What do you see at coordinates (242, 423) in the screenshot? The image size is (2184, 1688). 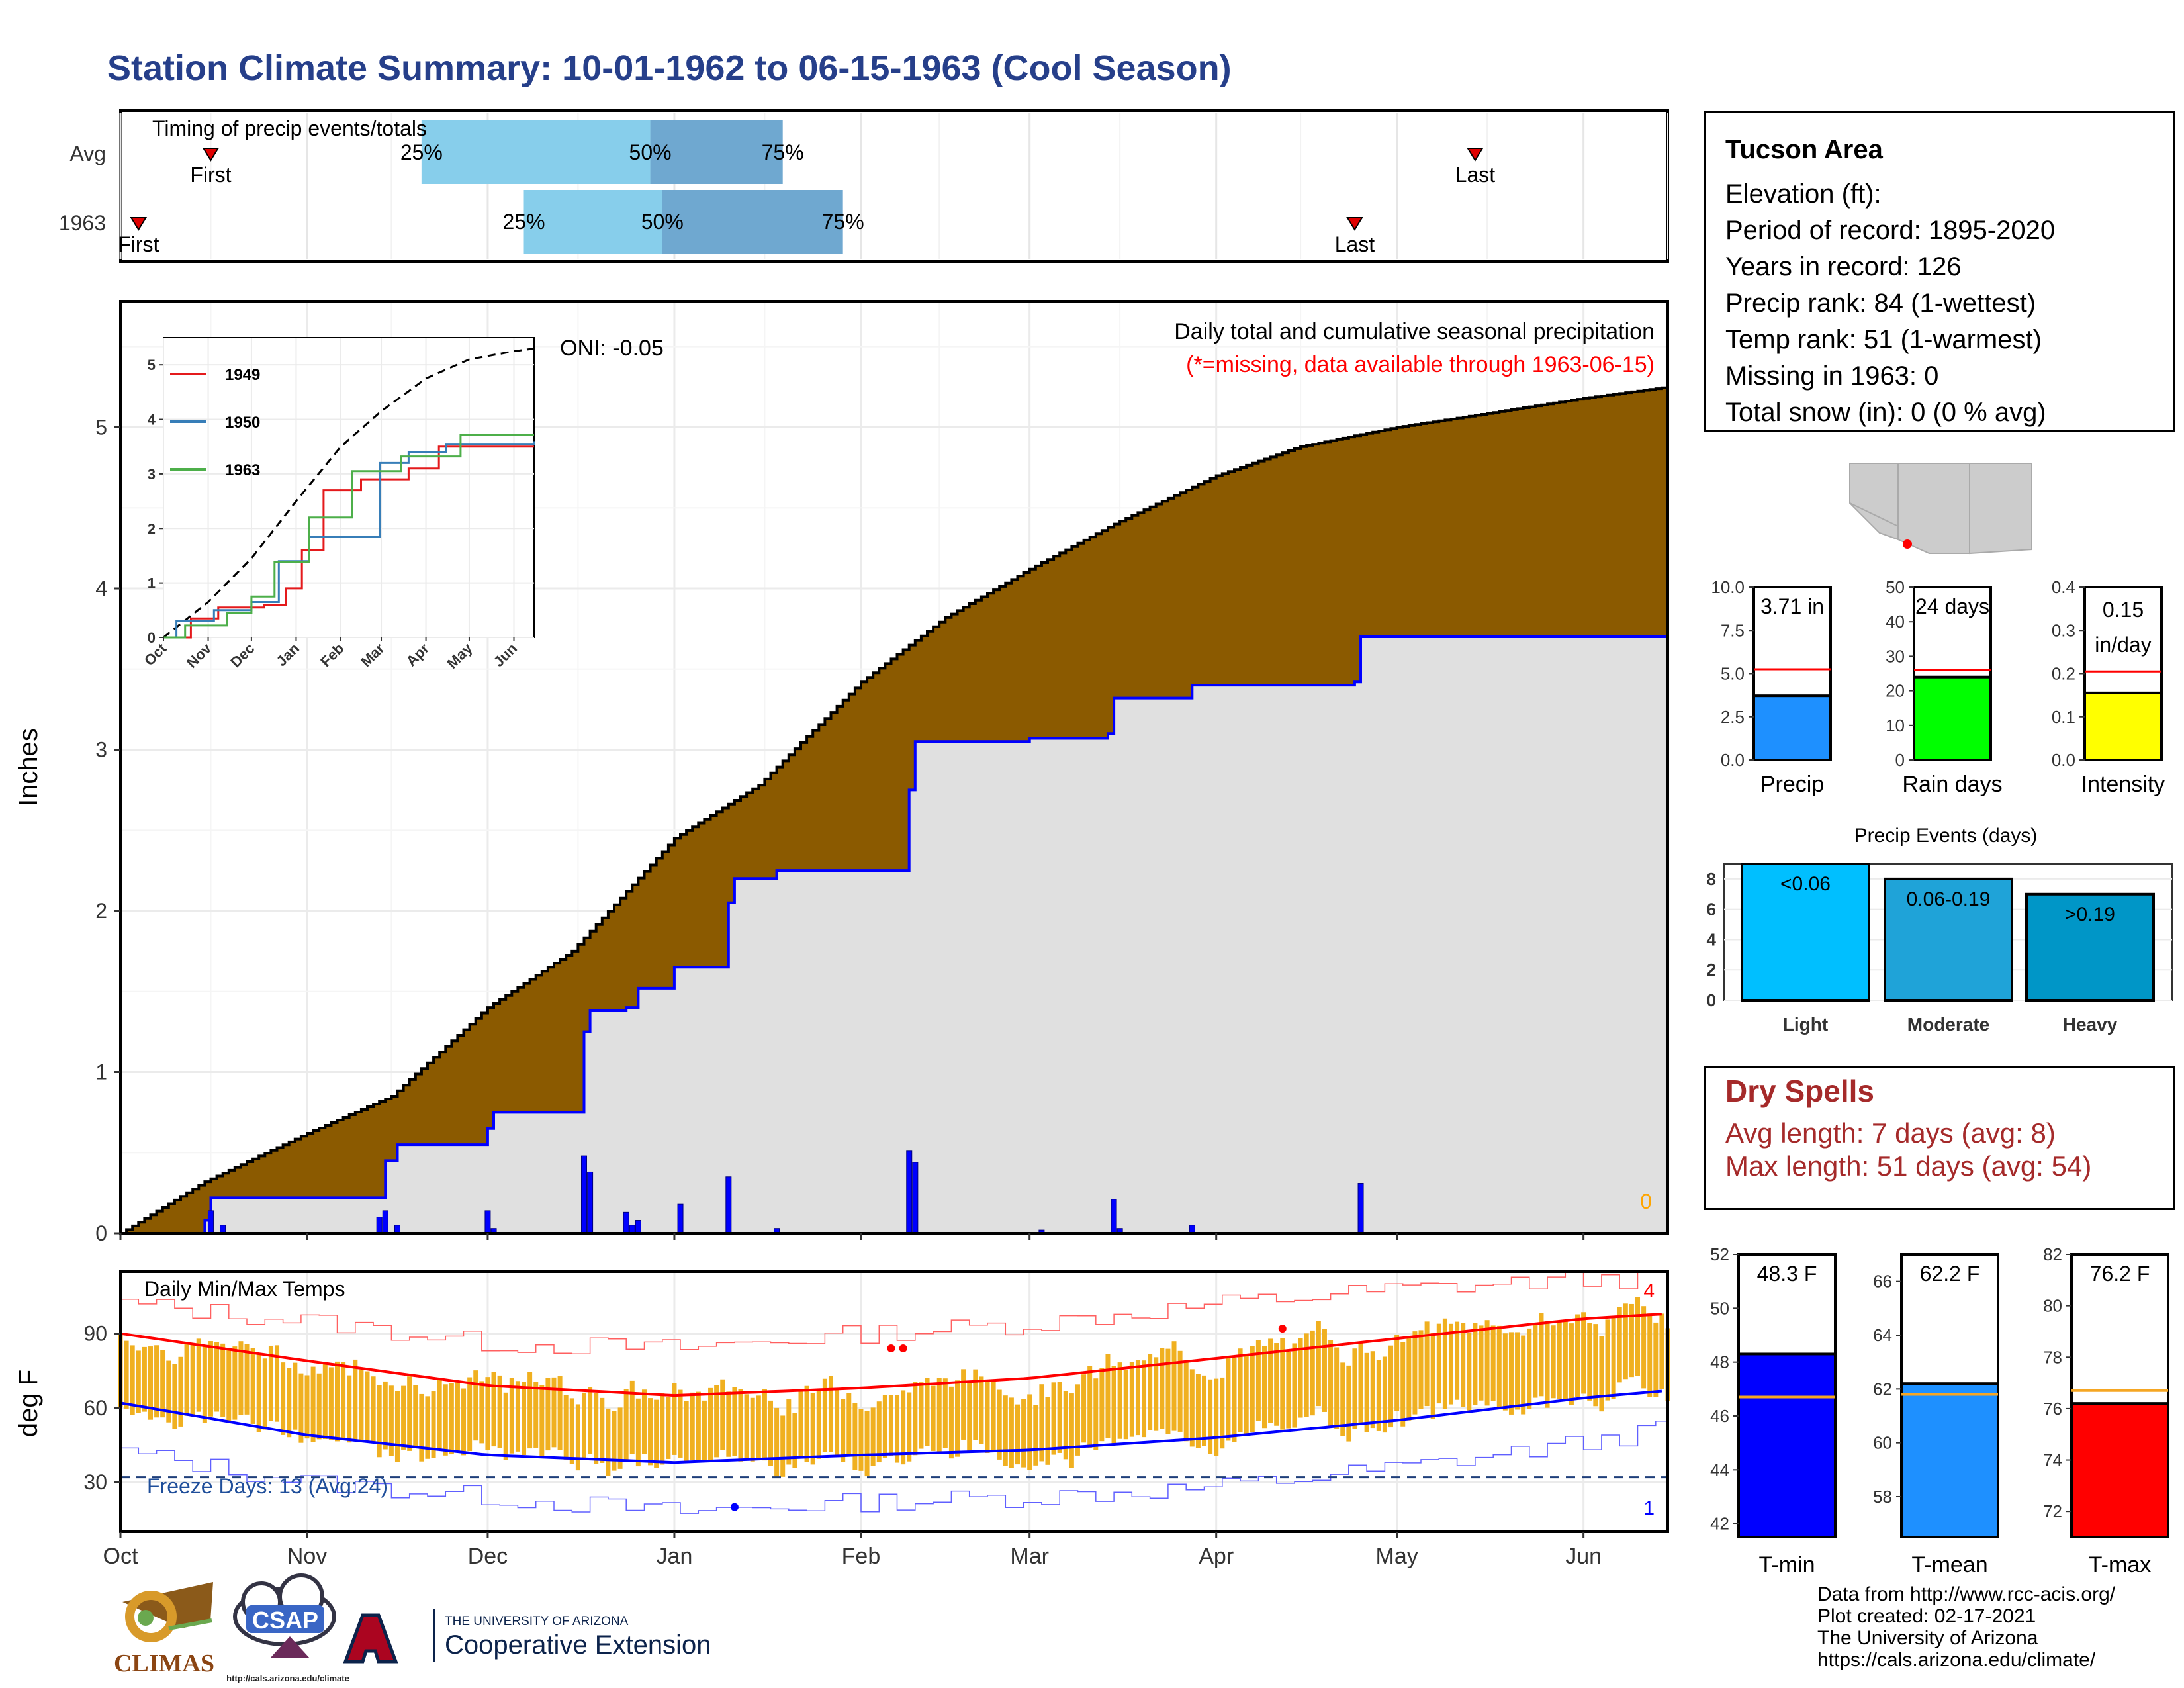 I see `inset-legend-label-1950: 1950` at bounding box center [242, 423].